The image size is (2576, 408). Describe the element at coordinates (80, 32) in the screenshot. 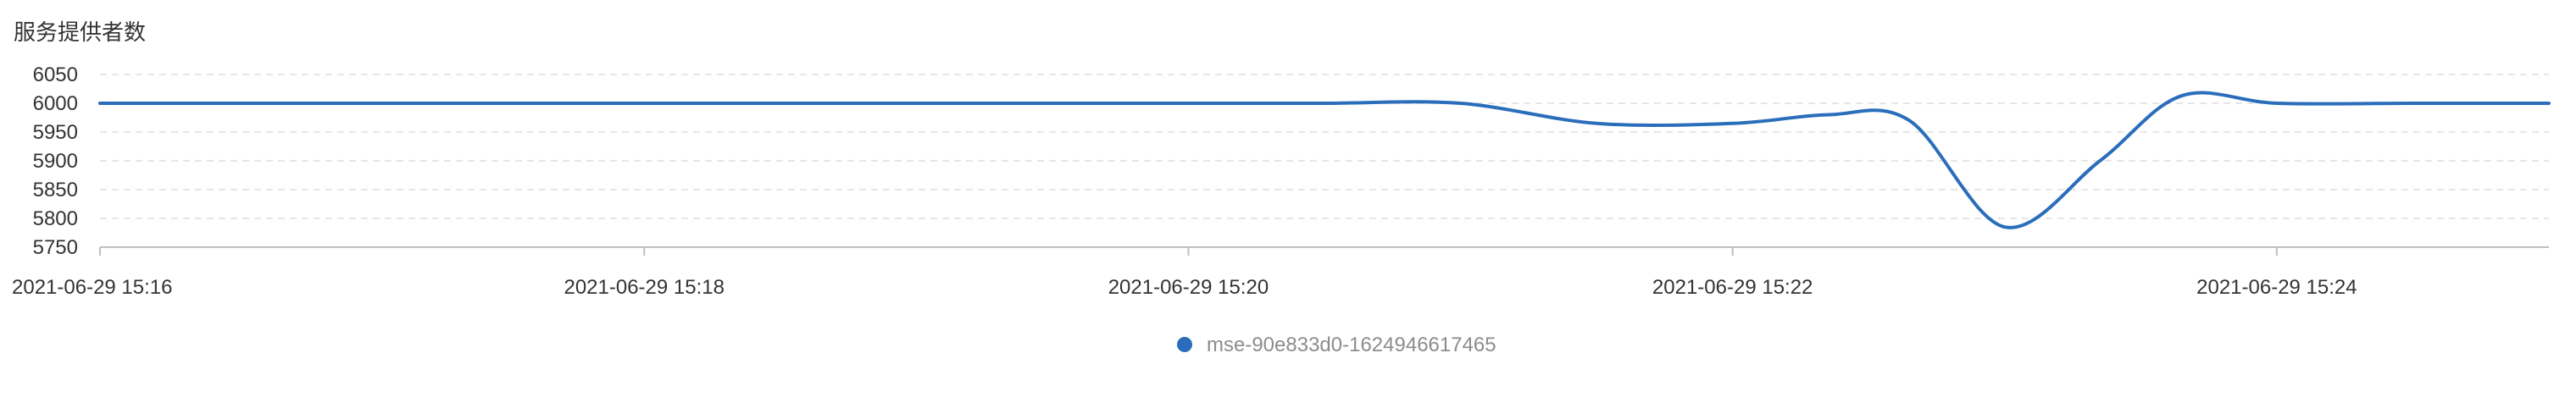

I see `chart-title: 服务提供者数` at that location.